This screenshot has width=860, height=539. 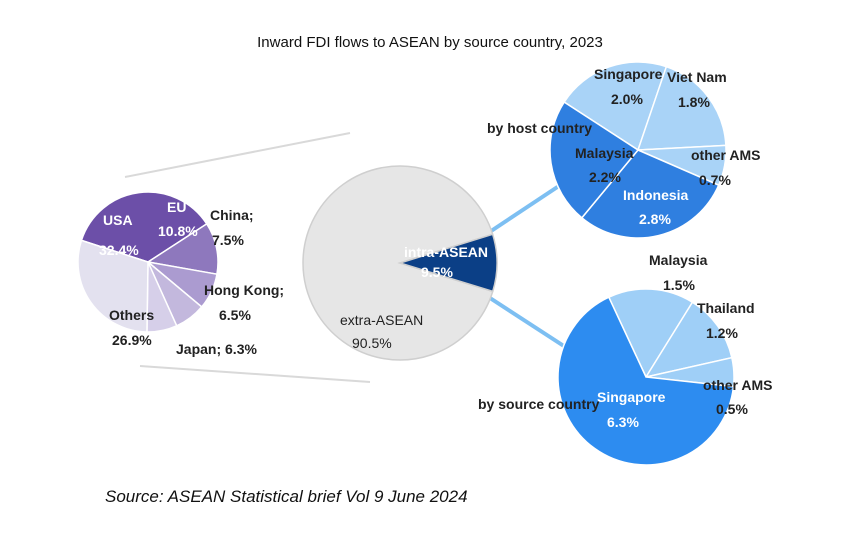 I want to click on label-host-malaysia: Malaysia, so click(x=604, y=153).